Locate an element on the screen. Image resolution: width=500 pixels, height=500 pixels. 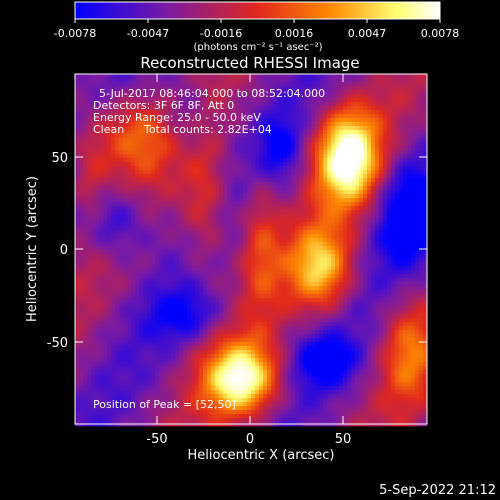
colorbar-ticks is located at coordinates (257, 21).